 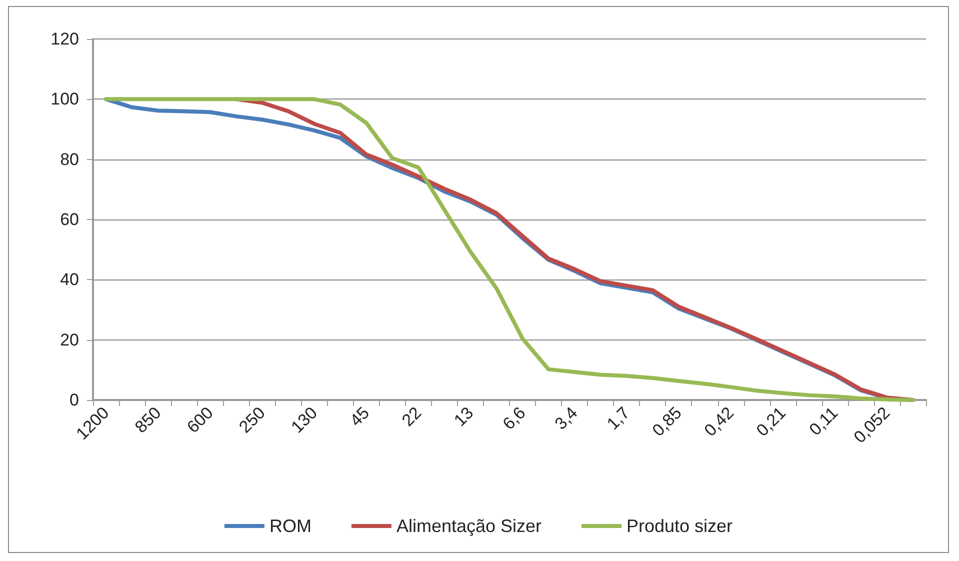 What do you see at coordinates (69, 340) in the screenshot?
I see `y-tick-label: 20` at bounding box center [69, 340].